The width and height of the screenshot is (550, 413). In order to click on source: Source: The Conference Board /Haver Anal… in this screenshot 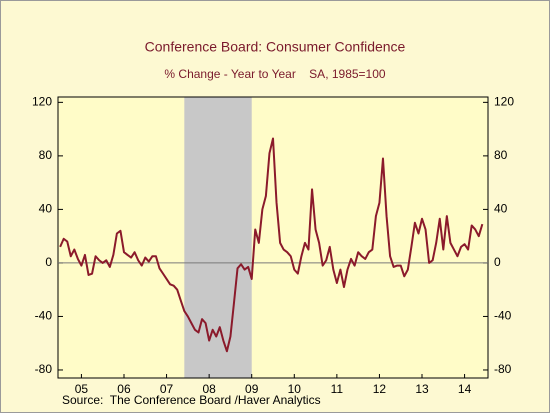, I will do `click(191, 400)`.